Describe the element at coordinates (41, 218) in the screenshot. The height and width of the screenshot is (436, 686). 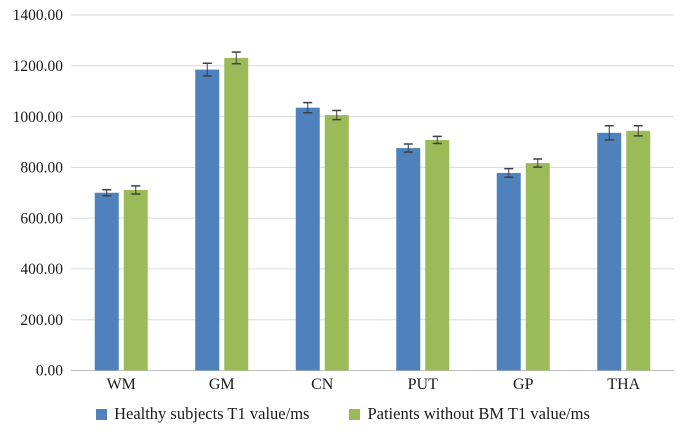
I see `y-axis-tick-label: 600.00` at that location.